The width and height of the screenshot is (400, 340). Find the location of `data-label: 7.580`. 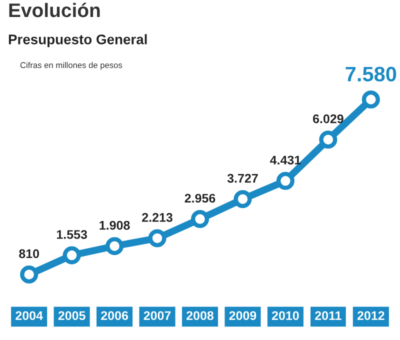

data-label: 7.580 is located at coordinates (371, 74).